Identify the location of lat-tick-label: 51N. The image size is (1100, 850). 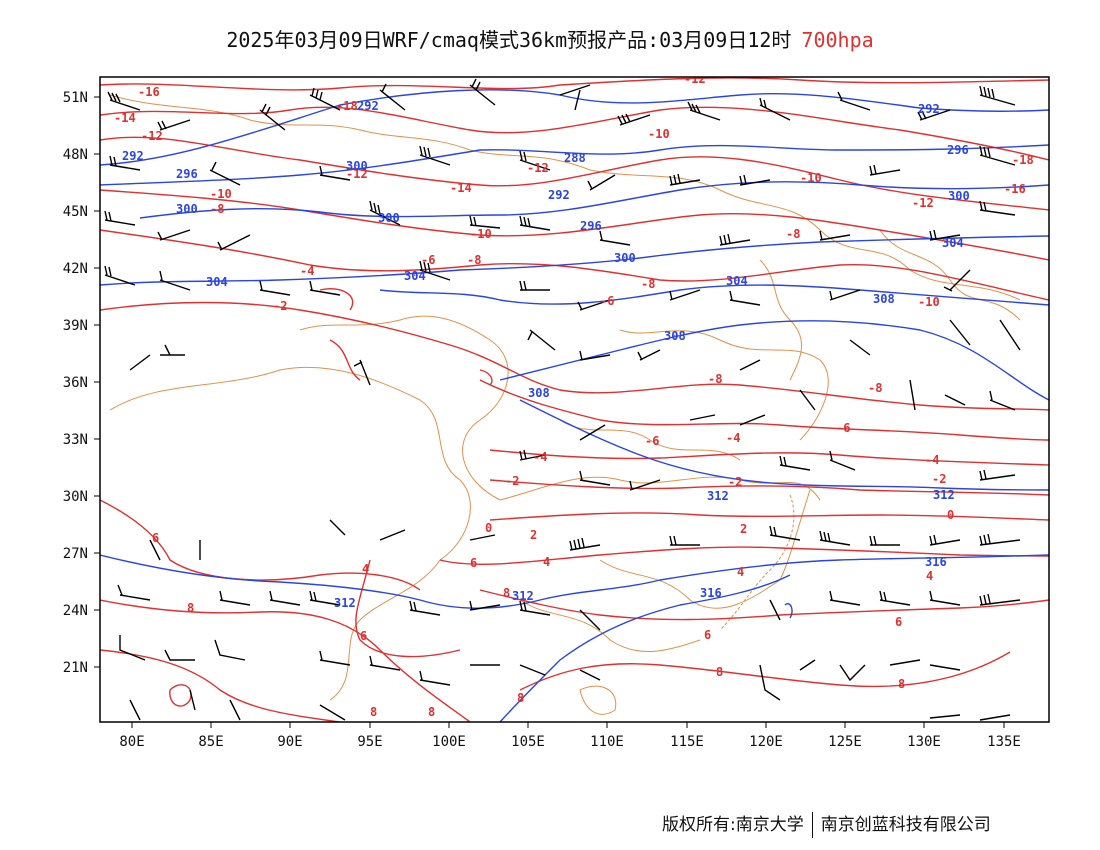
(75, 98).